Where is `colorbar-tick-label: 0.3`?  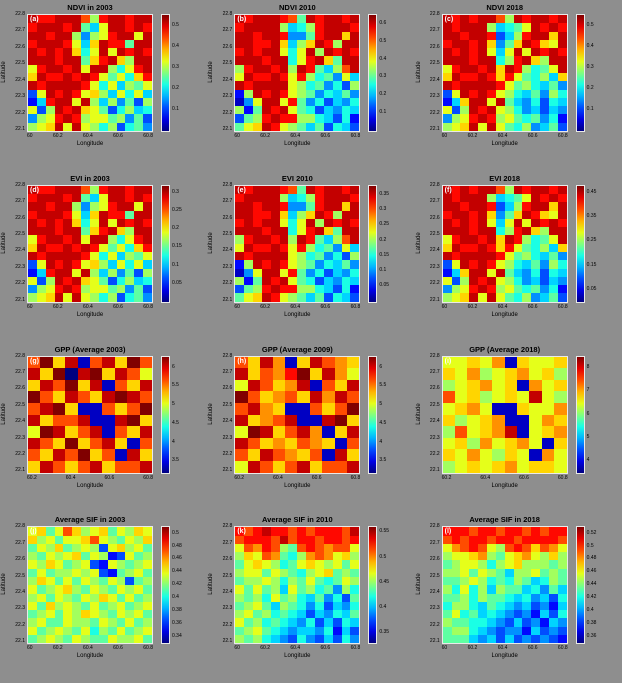 colorbar-tick-label: 0.3 is located at coordinates (590, 66).